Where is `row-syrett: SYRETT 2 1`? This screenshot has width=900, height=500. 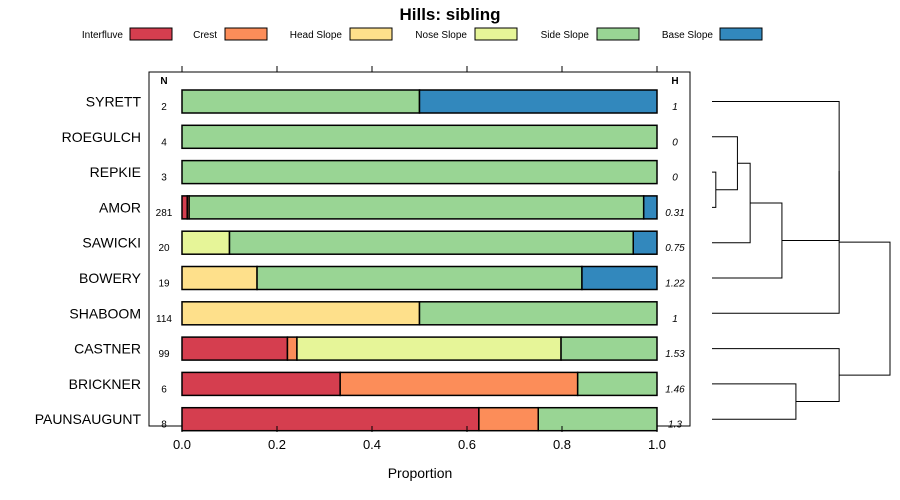
row-syrett: SYRETT 2 1 is located at coordinates (382, 101).